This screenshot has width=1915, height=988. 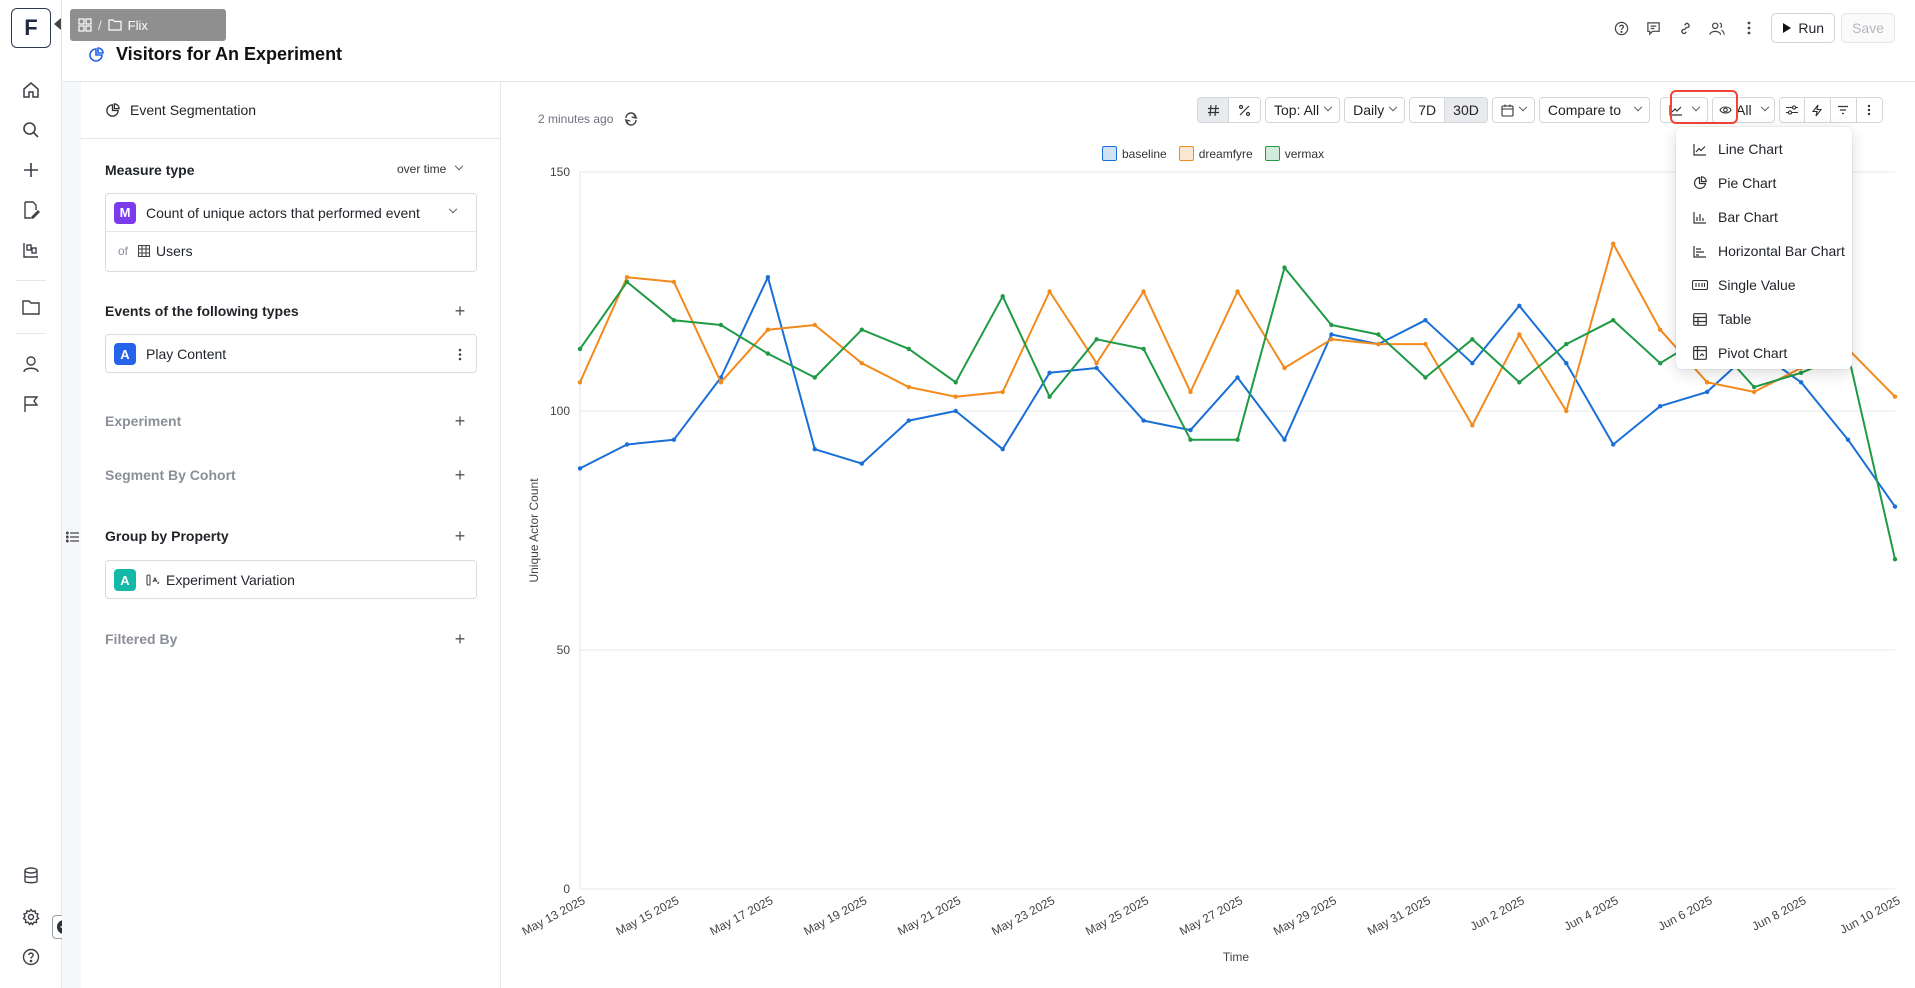 What do you see at coordinates (1803, 28) in the screenshot?
I see `run-button: Run` at bounding box center [1803, 28].